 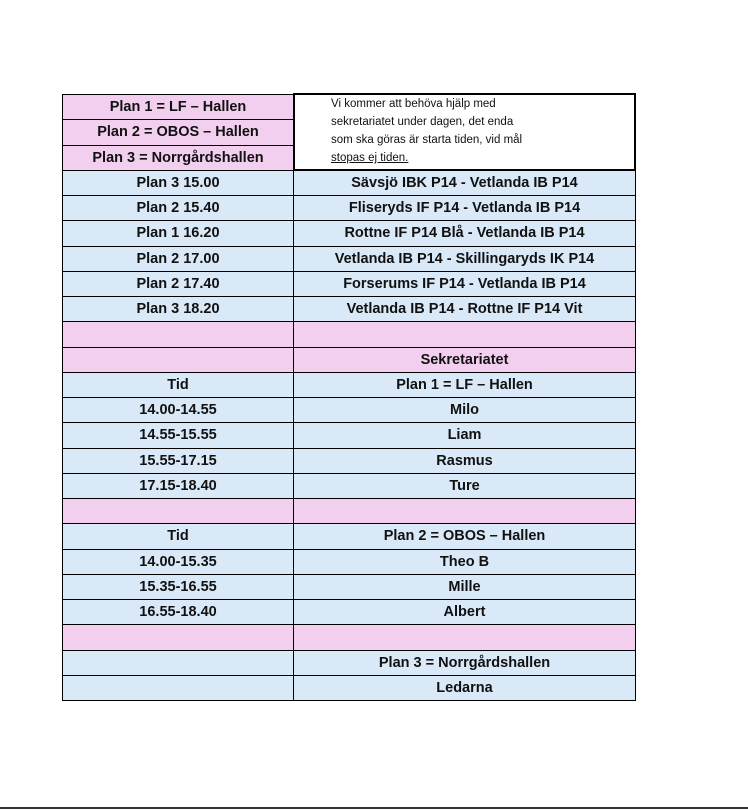 I want to click on cell-left: 14.00-15.35, so click(x=178, y=561).